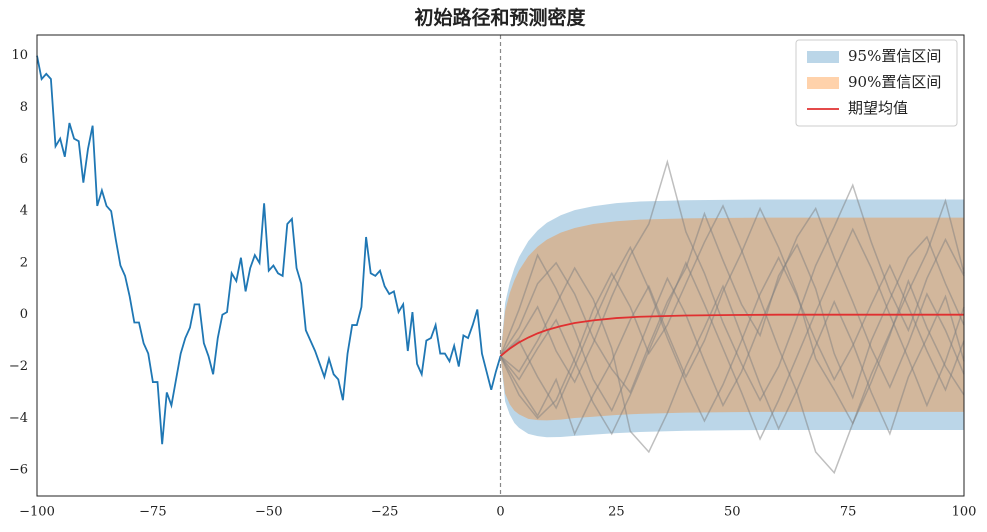 This screenshot has height=532, width=987. What do you see at coordinates (24, 107) in the screenshot?
I see `y-tick-label: 8` at bounding box center [24, 107].